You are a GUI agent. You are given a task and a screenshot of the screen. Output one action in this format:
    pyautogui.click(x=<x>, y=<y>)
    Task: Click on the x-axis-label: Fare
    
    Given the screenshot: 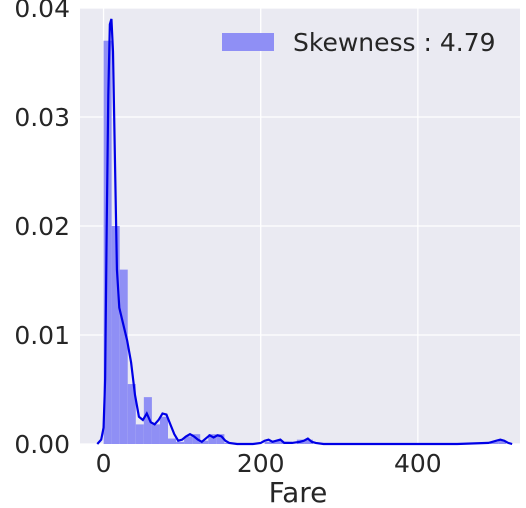 What is the action you would take?
    pyautogui.click(x=298, y=492)
    